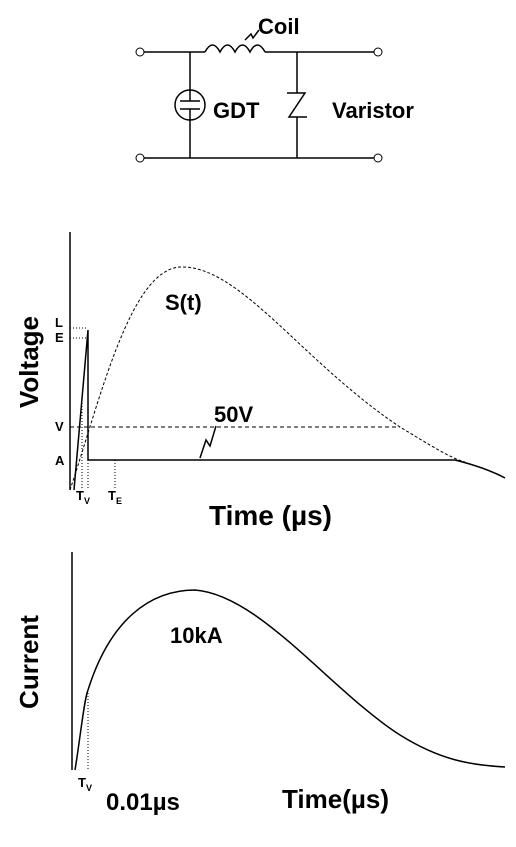 Image resolution: width=516 pixels, height=847 pixels. What do you see at coordinates (183, 302) in the screenshot?
I see `curve-label: S(t)` at bounding box center [183, 302].